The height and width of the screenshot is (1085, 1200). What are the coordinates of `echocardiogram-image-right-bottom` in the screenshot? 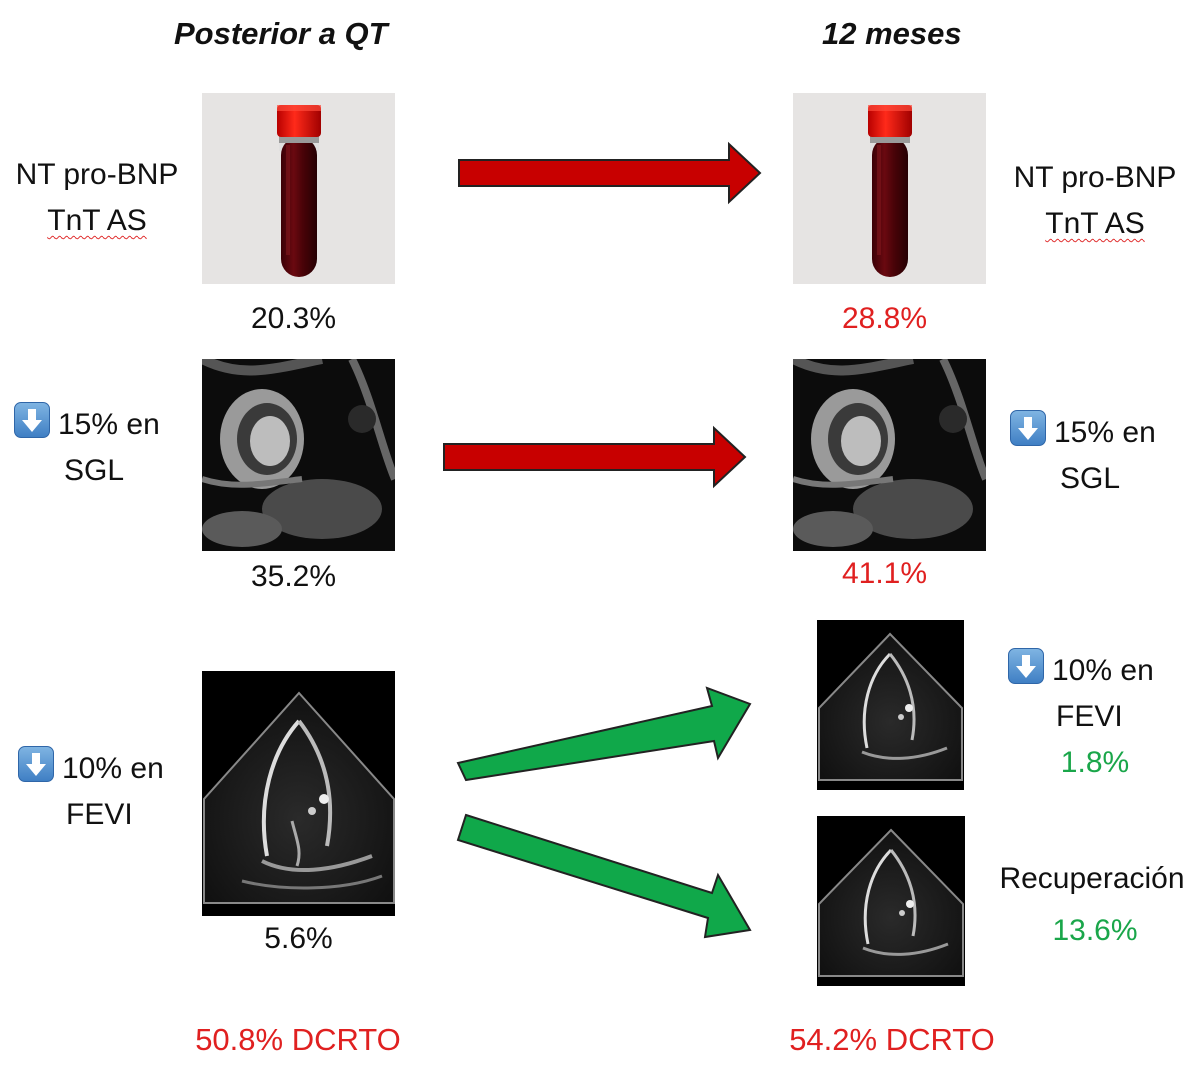 It's located at (891, 901).